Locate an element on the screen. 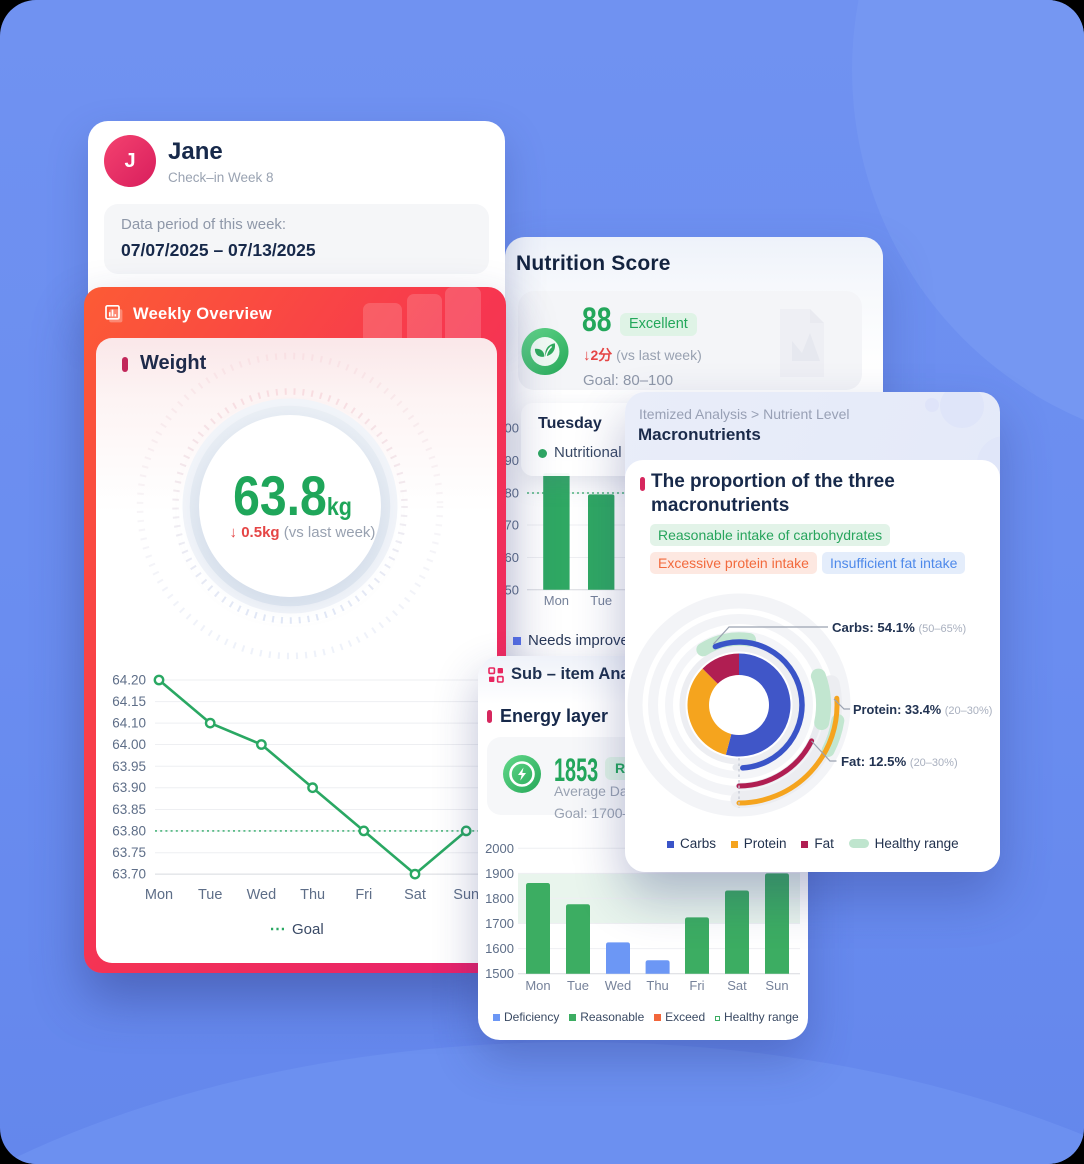 This screenshot has height=1164, width=1084. svg-text: 63.95 is located at coordinates (129, 766).